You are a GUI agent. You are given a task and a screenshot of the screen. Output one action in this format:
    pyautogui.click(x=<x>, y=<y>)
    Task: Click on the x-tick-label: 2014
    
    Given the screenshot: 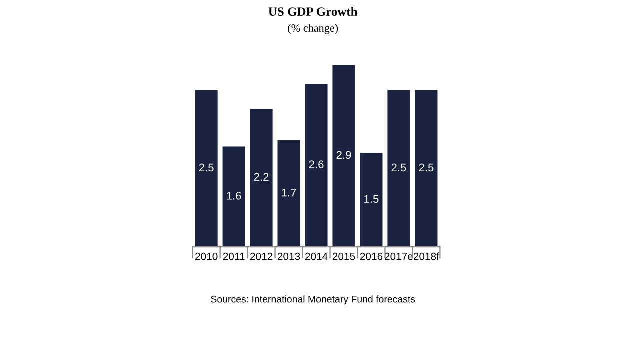 What is the action you would take?
    pyautogui.click(x=316, y=256)
    